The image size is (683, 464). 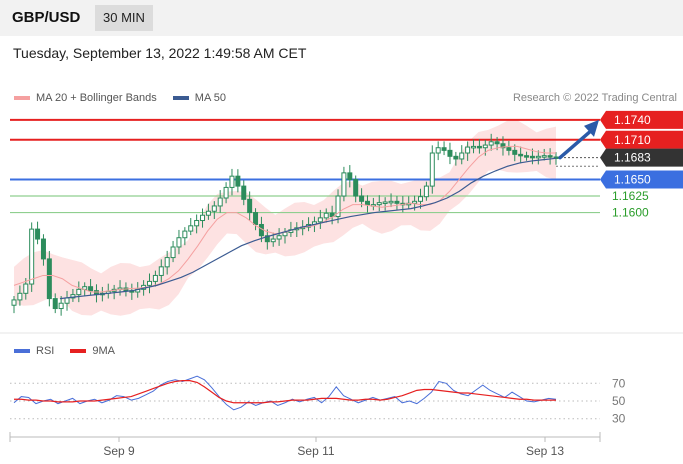 What do you see at coordinates (103, 351) in the screenshot?
I see `rsi-ma-legend-label: 9MA` at bounding box center [103, 351].